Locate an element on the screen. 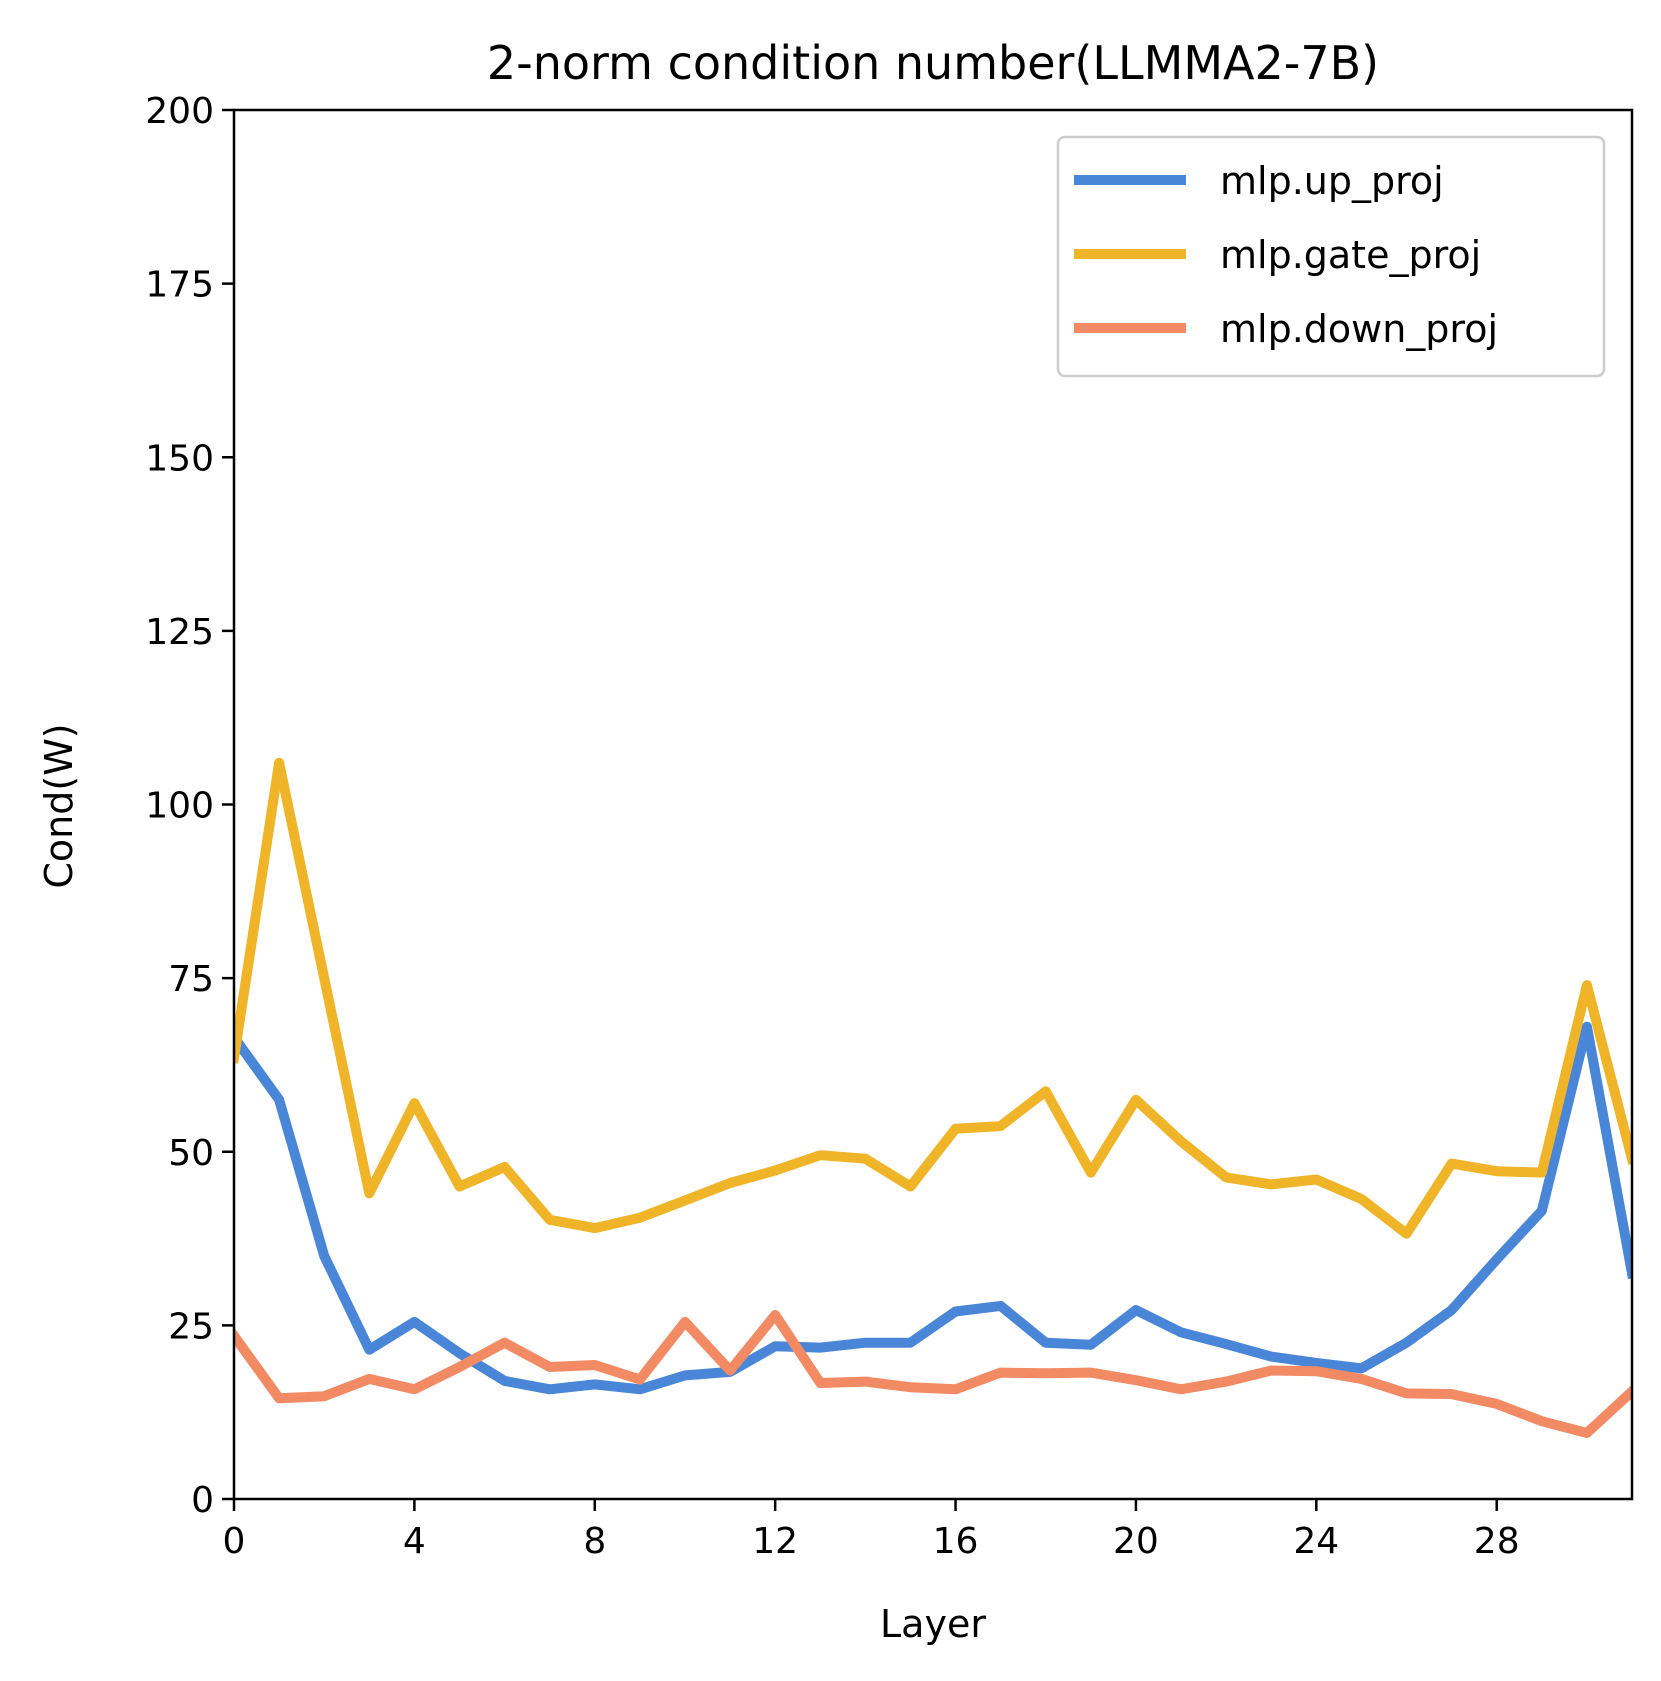  legend-label: mlp.up_proj is located at coordinates (1332, 181).